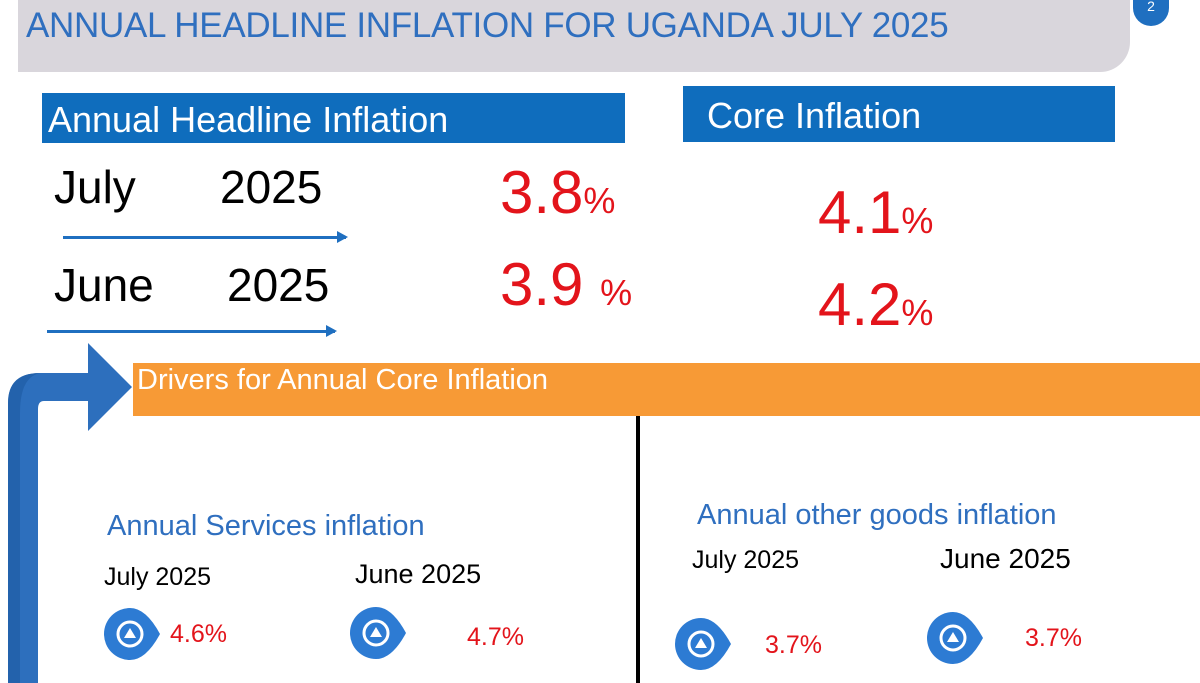 The height and width of the screenshot is (683, 1200). Describe the element at coordinates (418, 574) in the screenshot. I see `services-june-label: June 2025` at that location.